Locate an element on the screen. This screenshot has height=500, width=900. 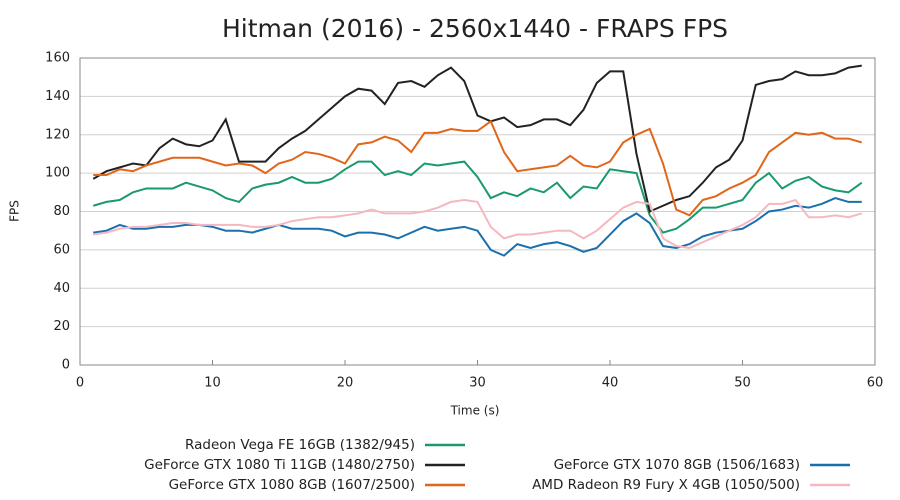
x-tick-label: 30 is located at coordinates (477, 383).